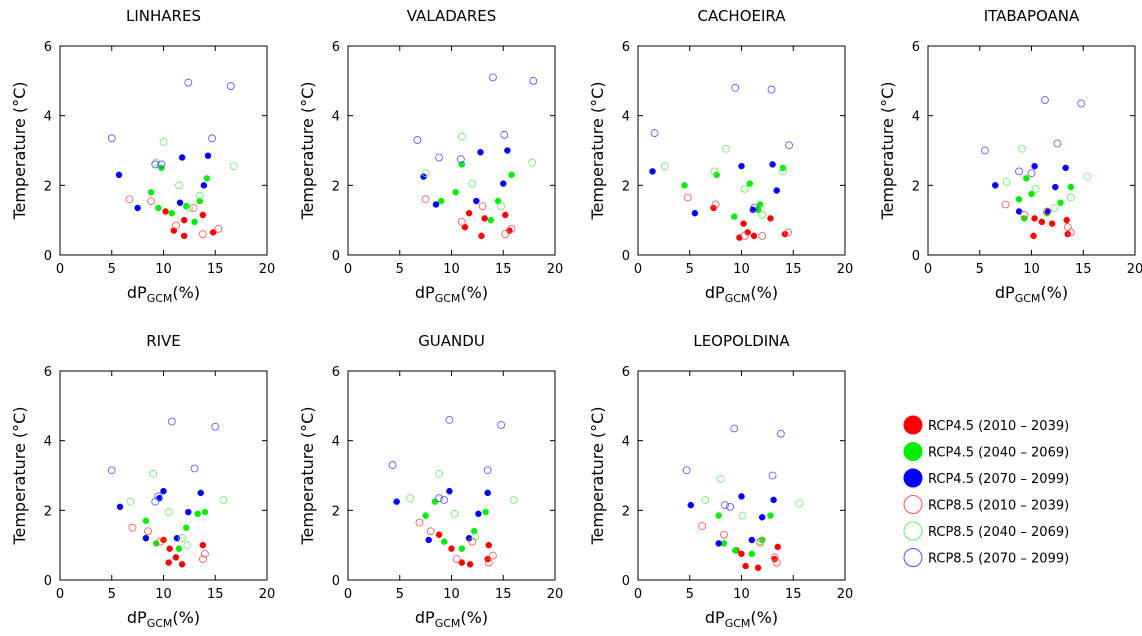 The image size is (1142, 636). What do you see at coordinates (916, 117) in the screenshot?
I see `y-tick-label: 4` at bounding box center [916, 117].